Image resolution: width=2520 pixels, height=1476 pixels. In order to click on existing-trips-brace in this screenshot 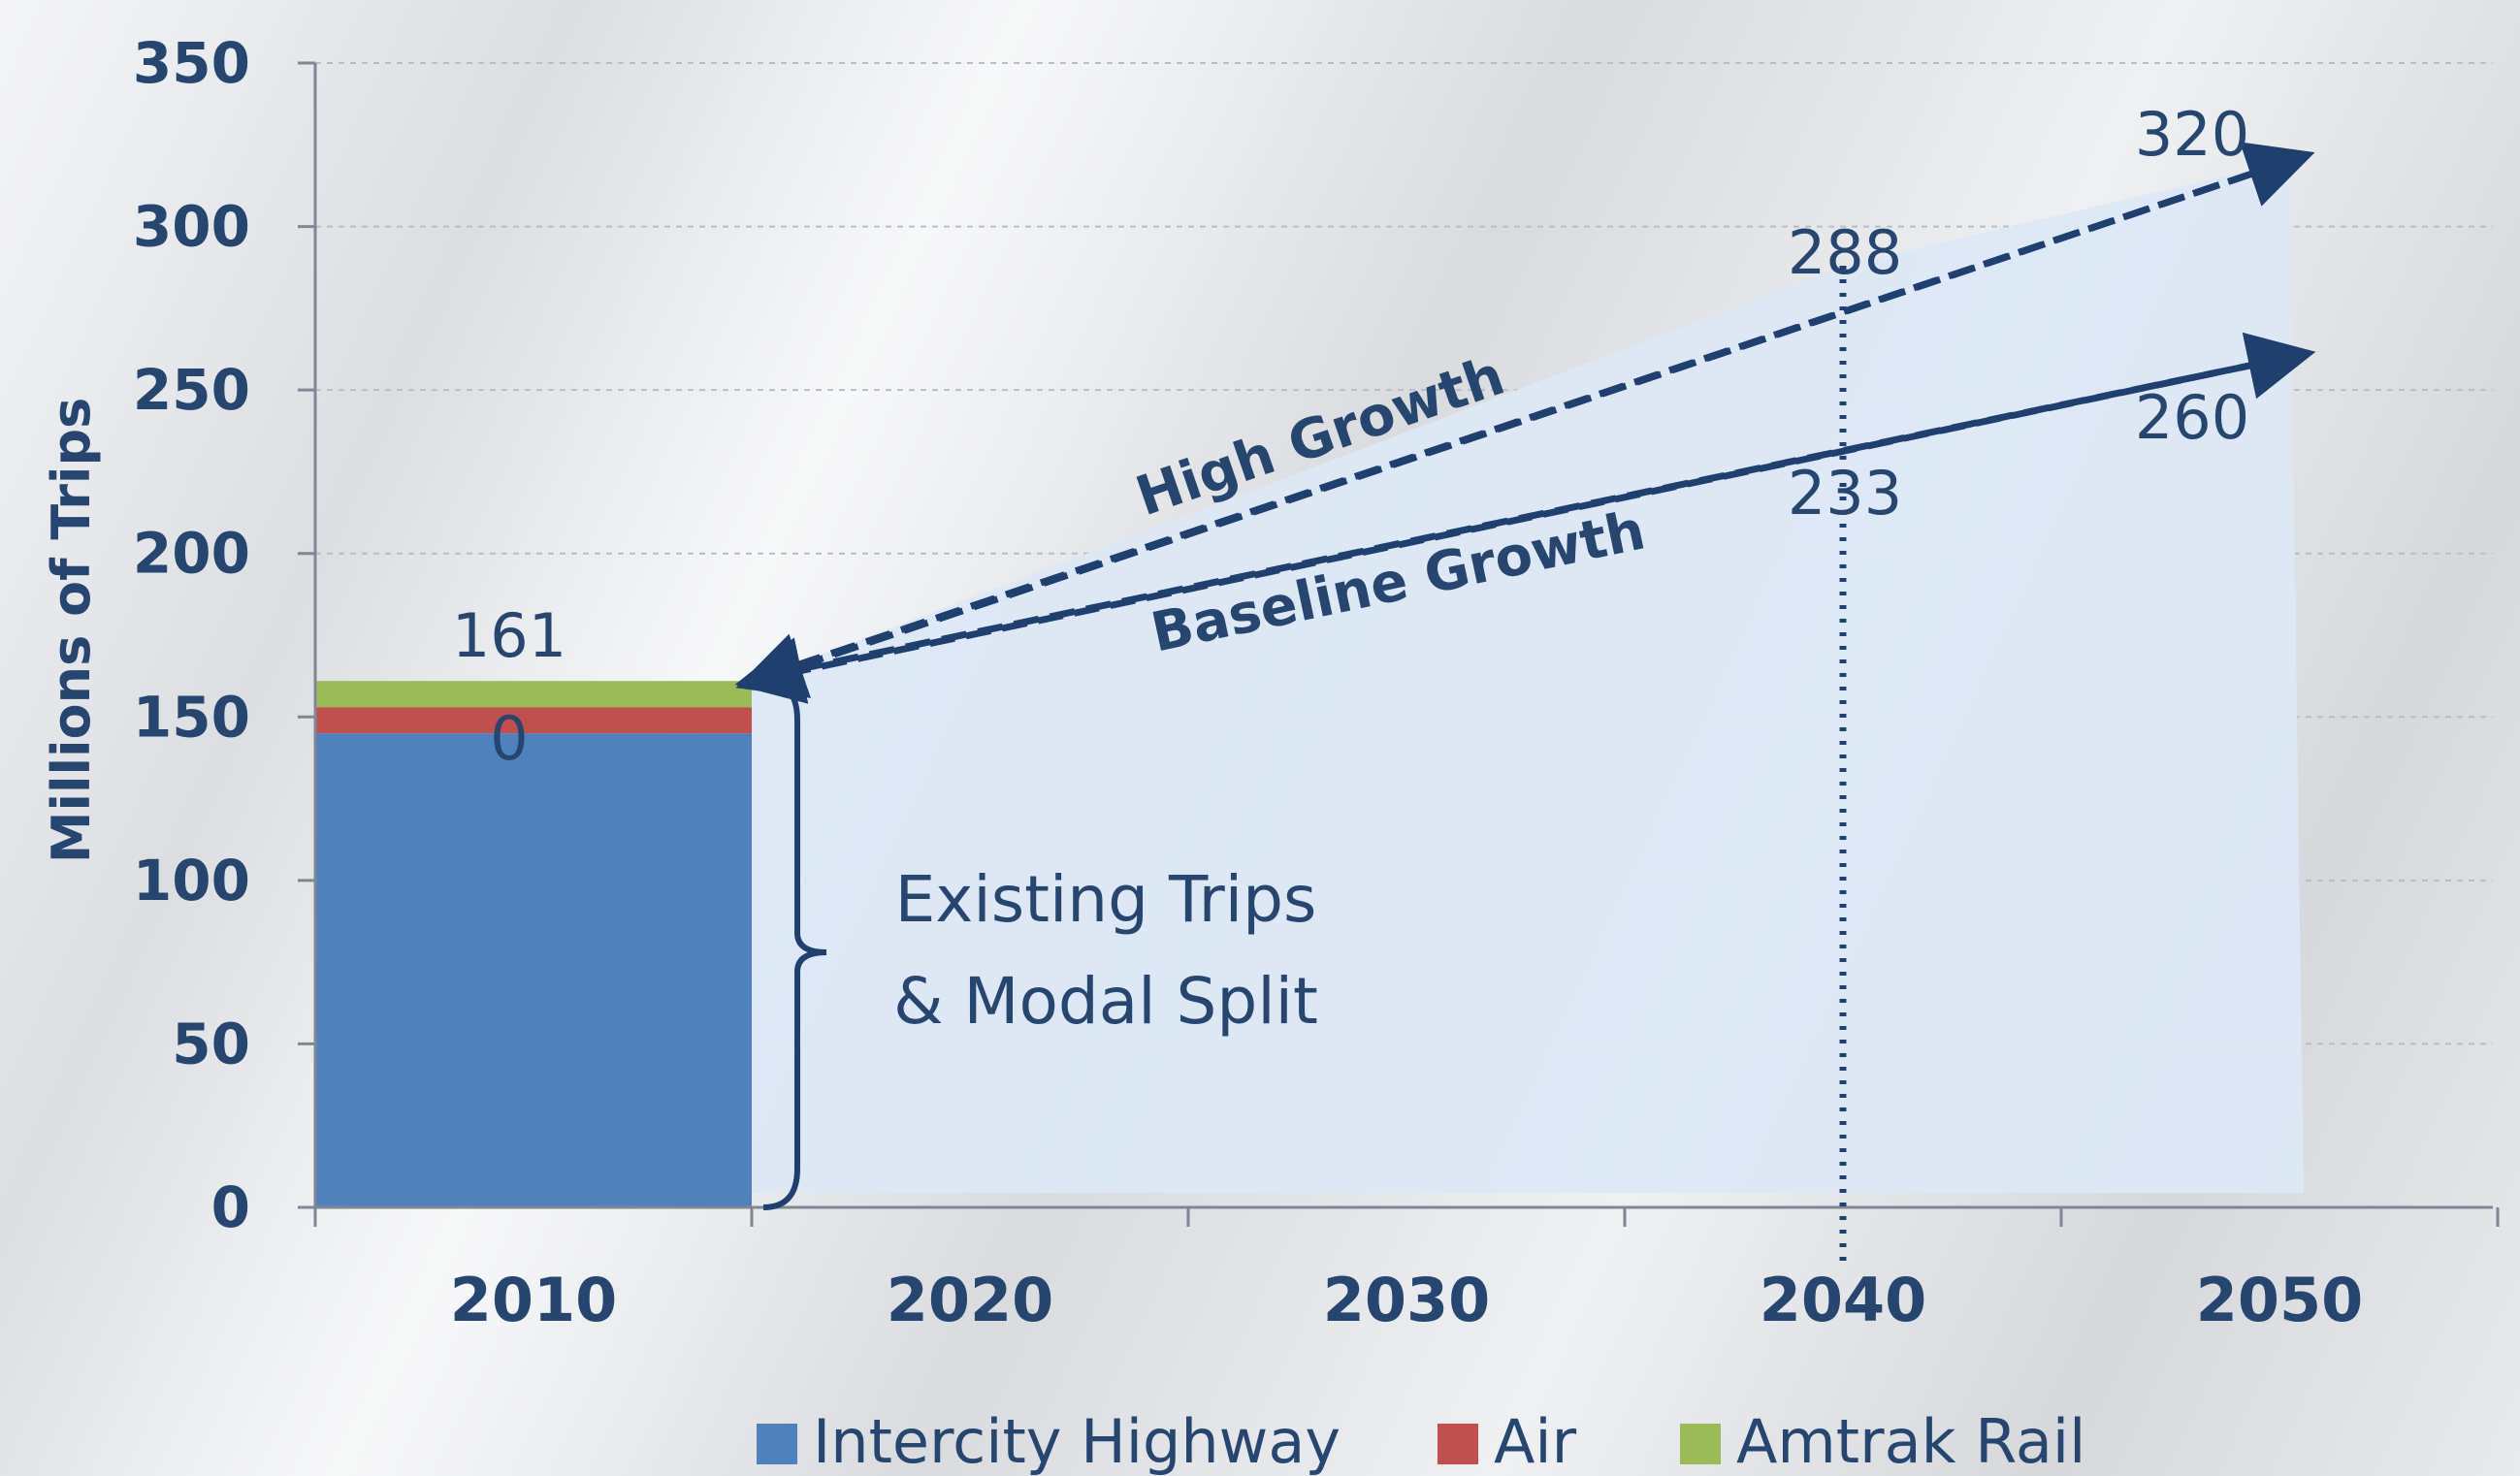, I will do `click(794, 944)`.